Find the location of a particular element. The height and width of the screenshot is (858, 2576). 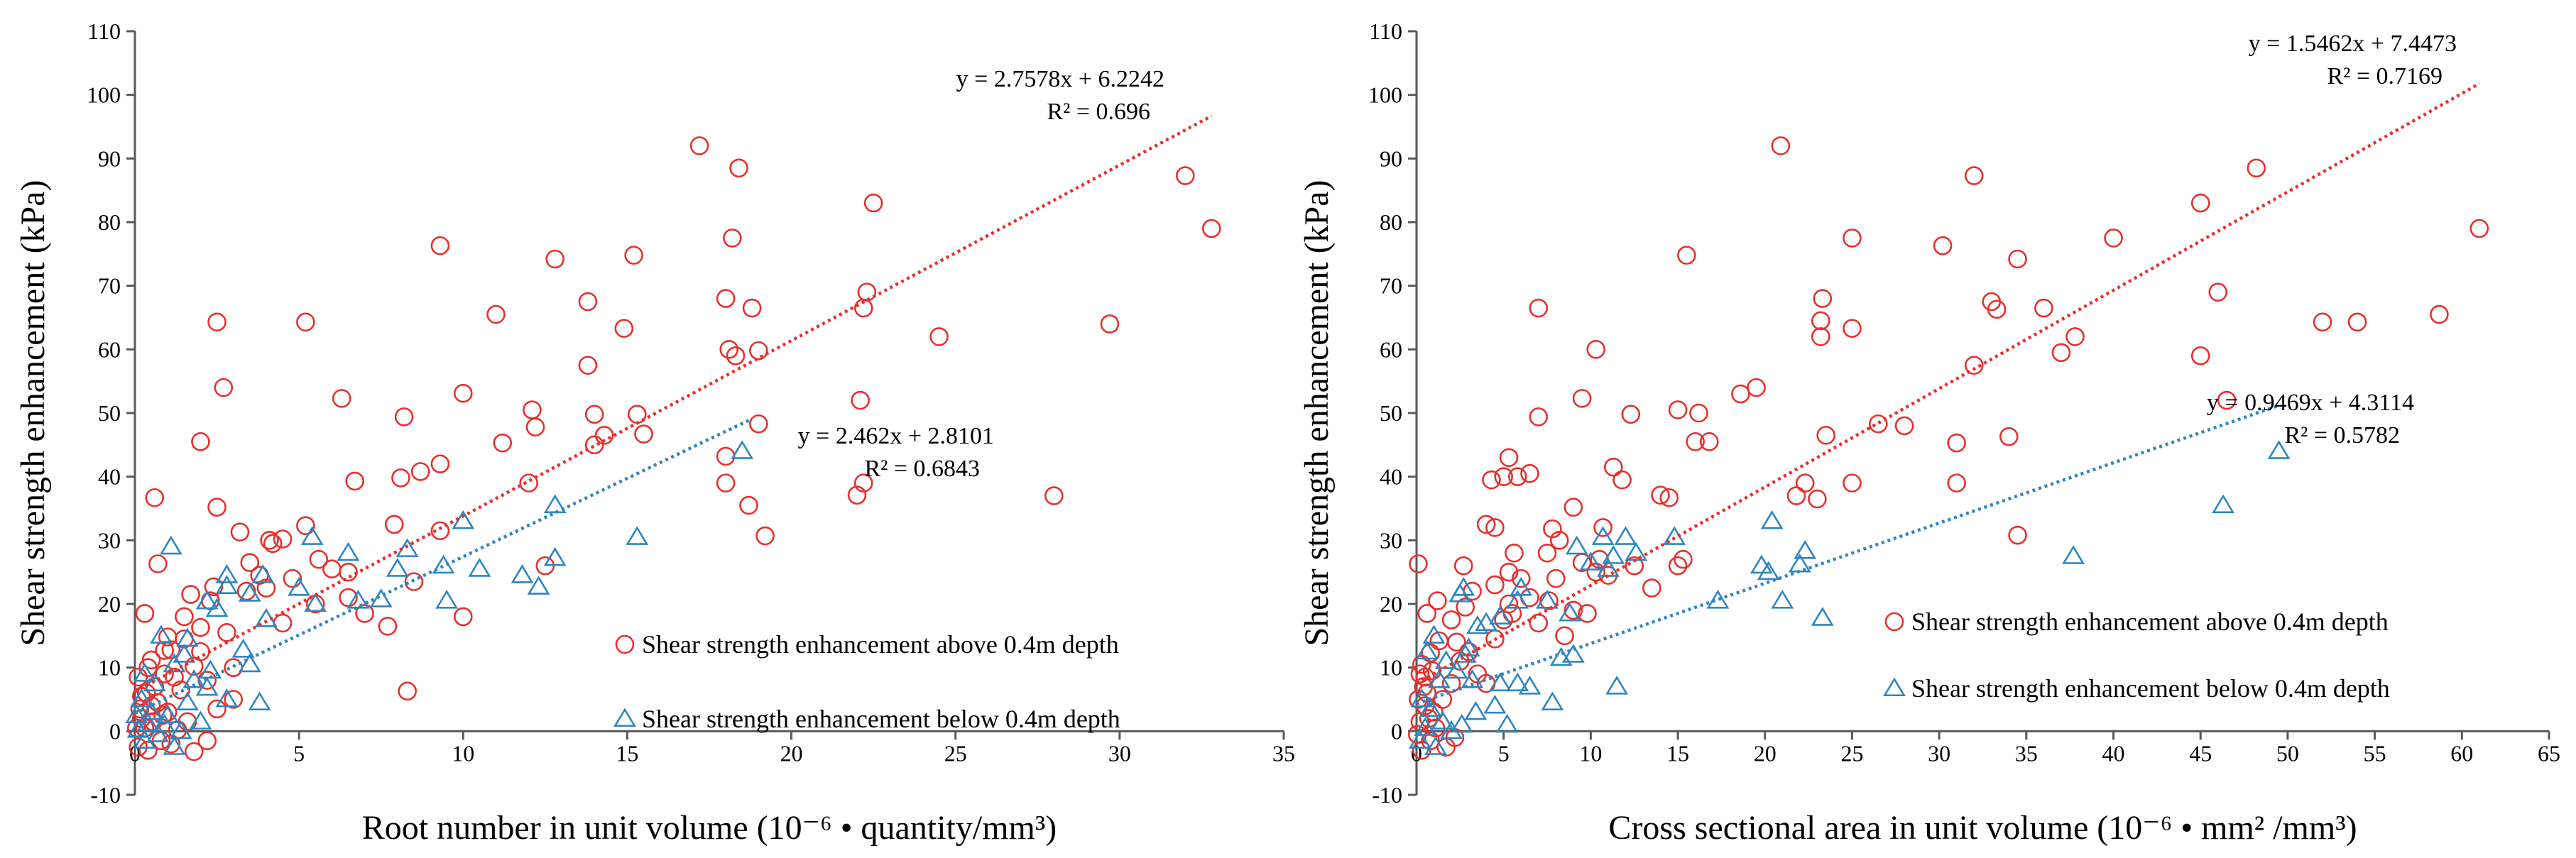

x-tick-label: 55 is located at coordinates (2375, 753).